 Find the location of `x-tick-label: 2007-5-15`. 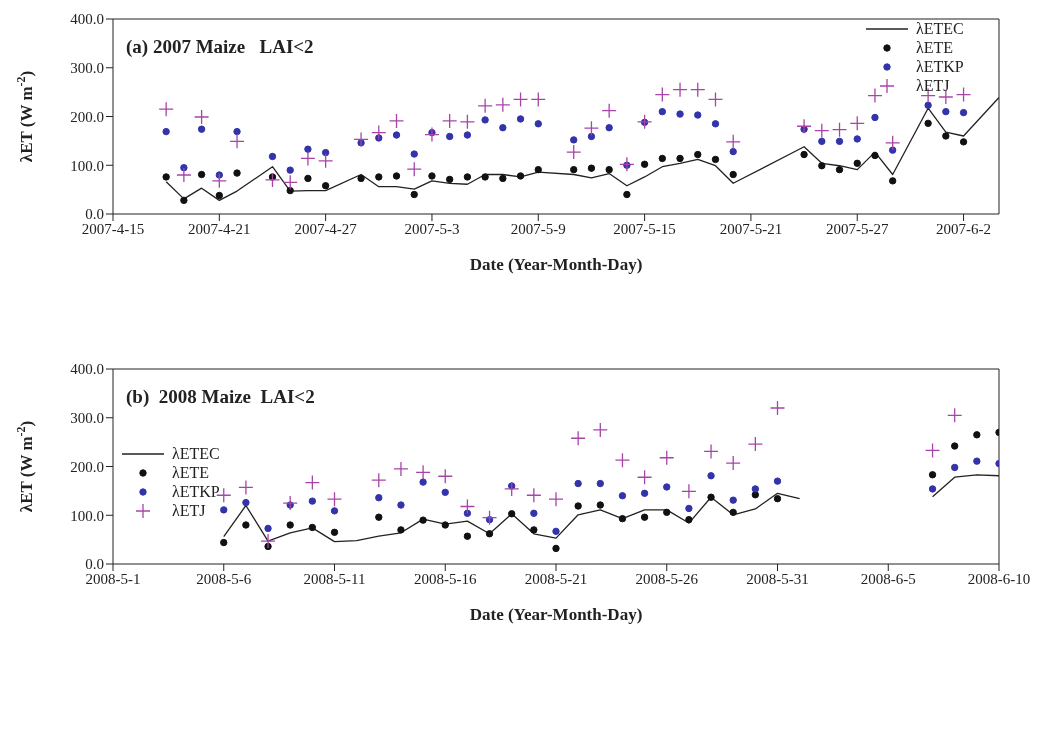

x-tick-label: 2007-5-15 is located at coordinates (644, 228).